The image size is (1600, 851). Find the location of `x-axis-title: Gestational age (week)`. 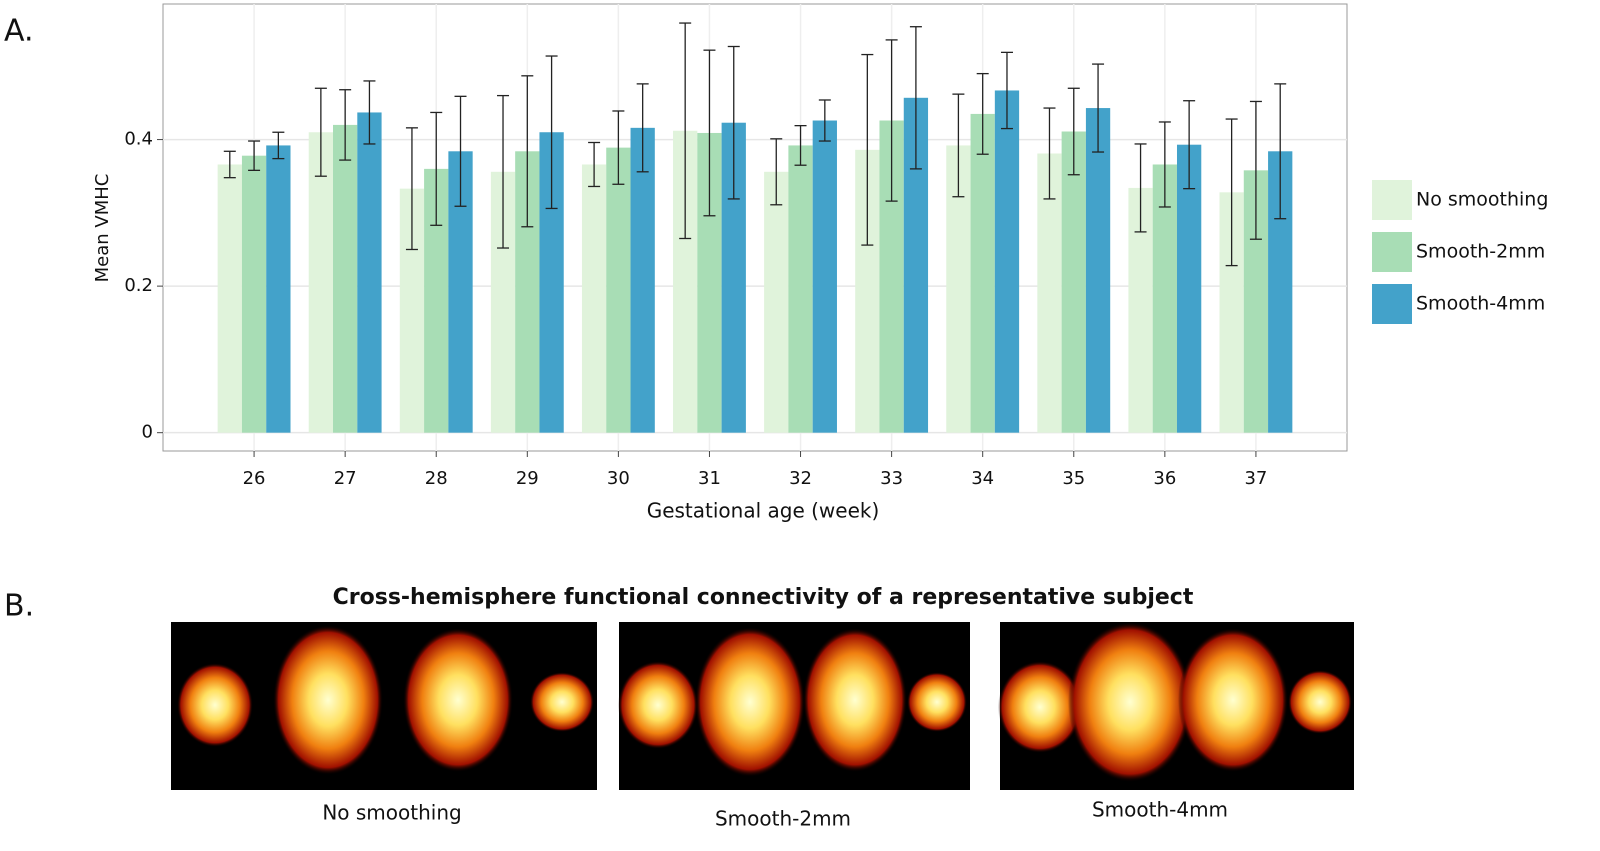

x-axis-title: Gestational age (week) is located at coordinates (763, 511).